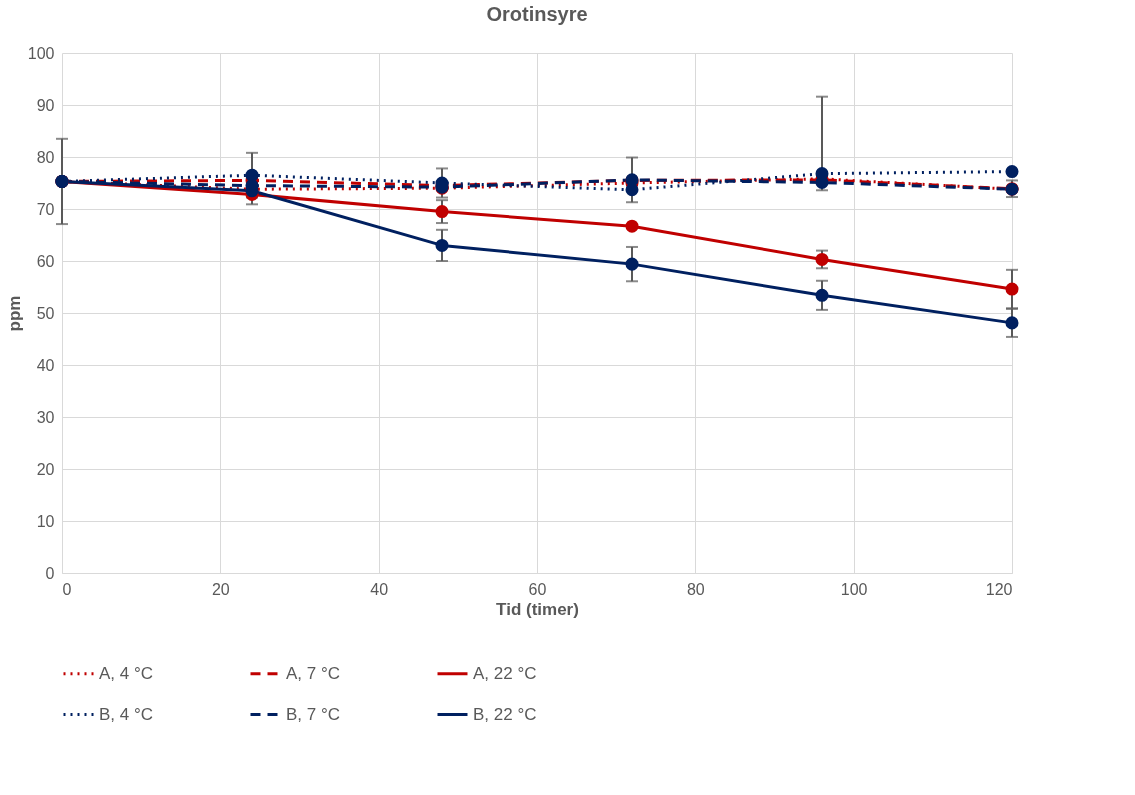 This screenshot has width=1135, height=795. Describe the element at coordinates (537, 14) in the screenshot. I see `chart-title: Orotinsyre` at that location.